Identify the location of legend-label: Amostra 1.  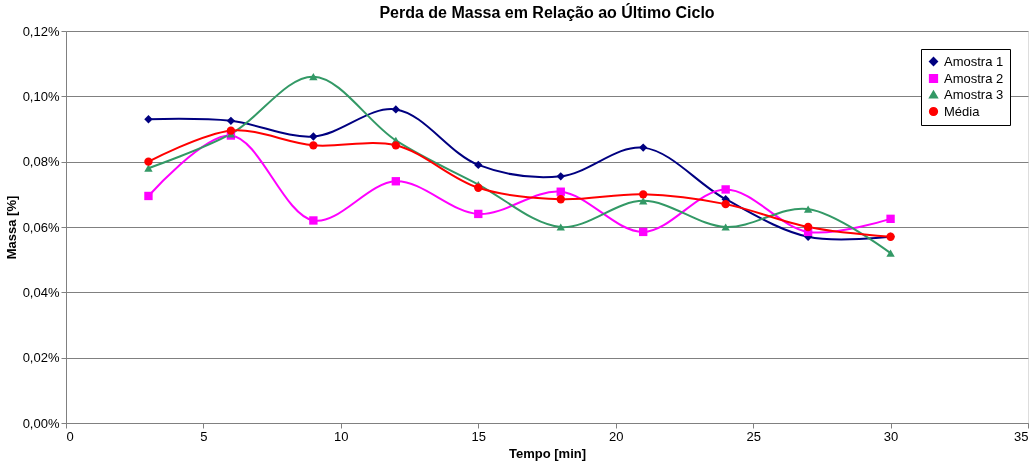
(974, 61).